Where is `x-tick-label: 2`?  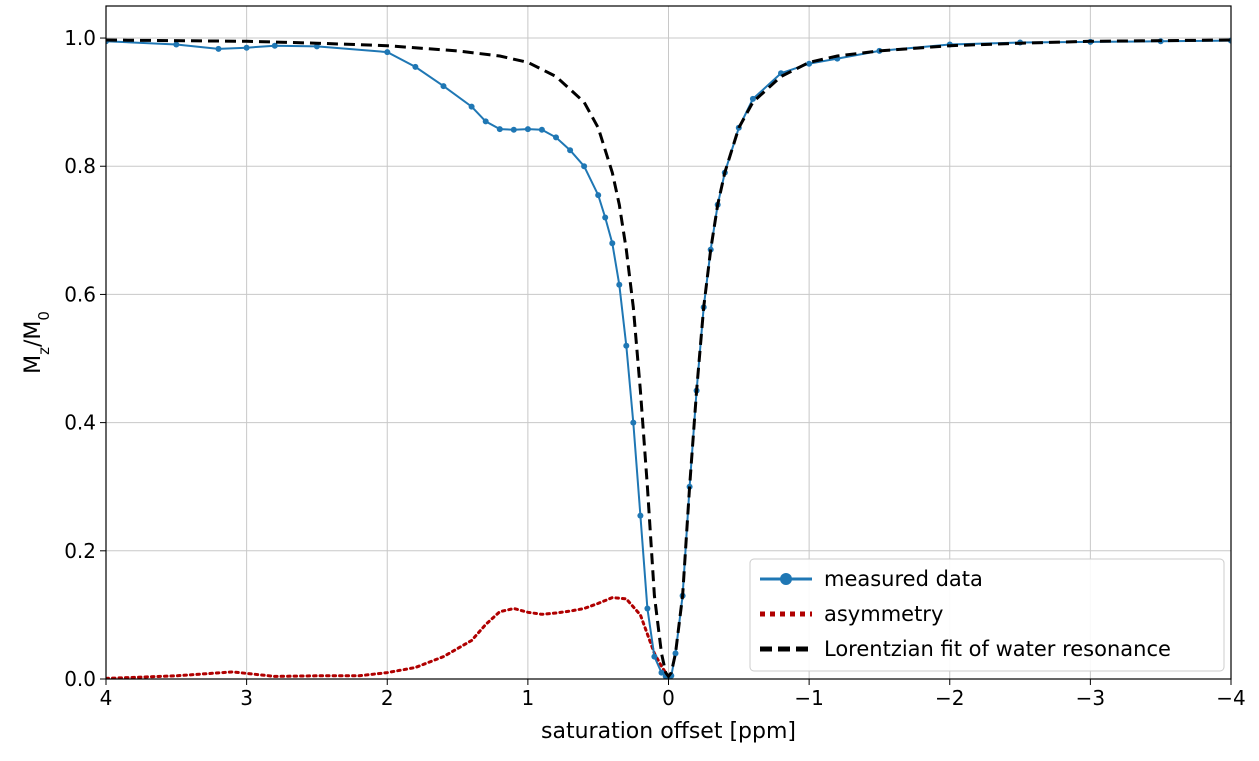
x-tick-label: 2 is located at coordinates (387, 698).